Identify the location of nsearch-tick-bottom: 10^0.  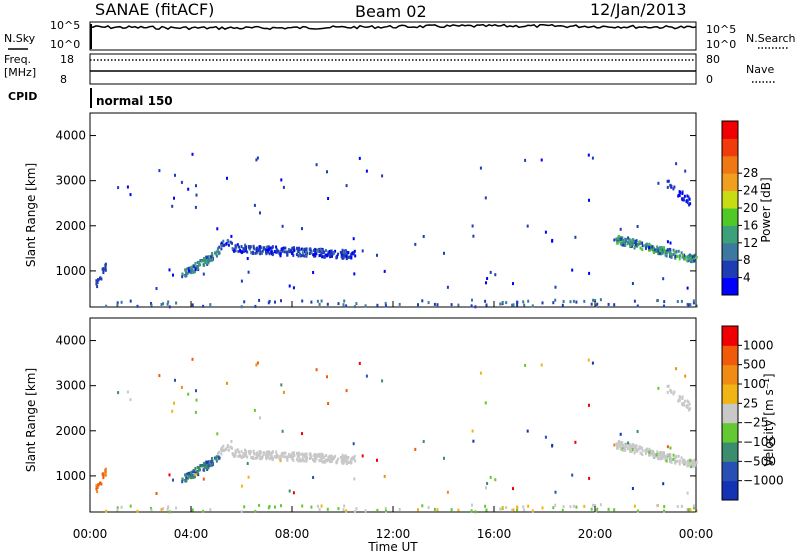
(721, 44).